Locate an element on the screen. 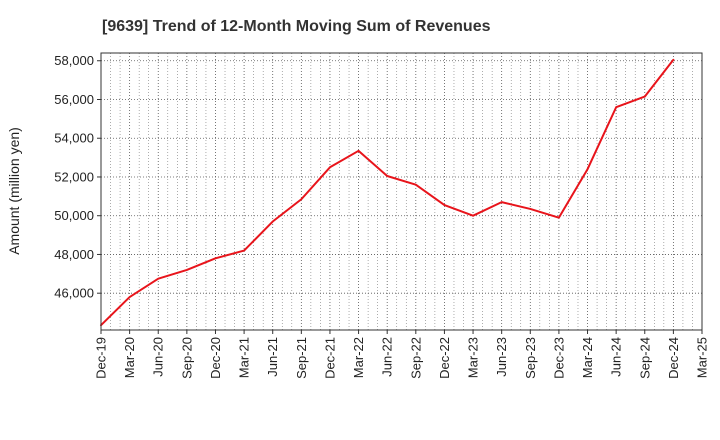  y-tick-label: 52,000 is located at coordinates (74, 176).